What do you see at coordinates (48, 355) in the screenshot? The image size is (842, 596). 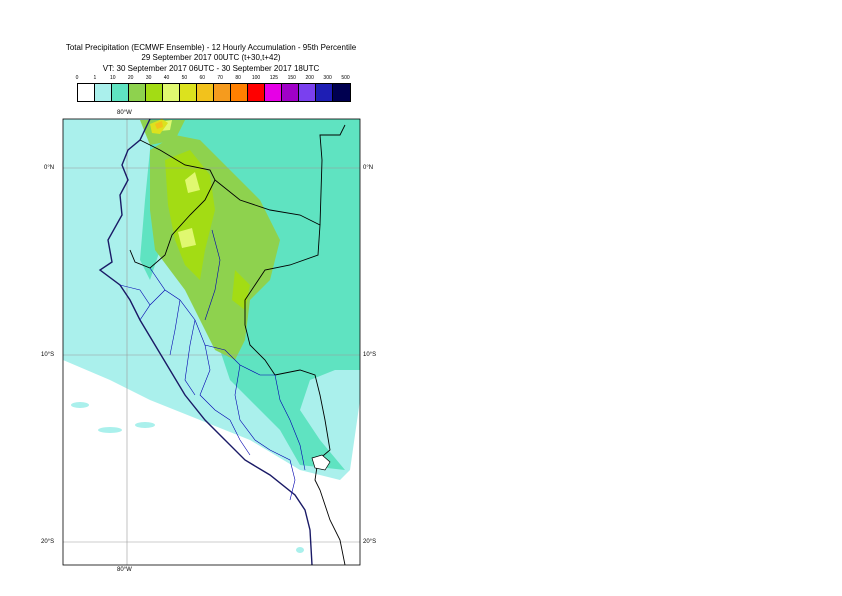 I see `lat-label-10s-left: 10°S` at bounding box center [48, 355].